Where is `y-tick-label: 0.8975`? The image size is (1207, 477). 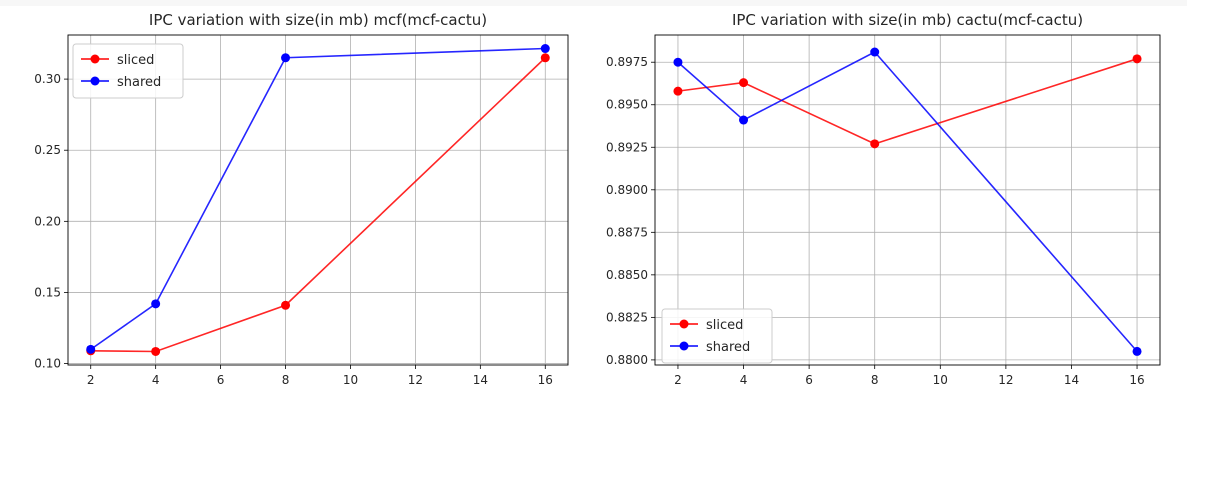 y-tick-label: 0.8975 is located at coordinates (627, 62).